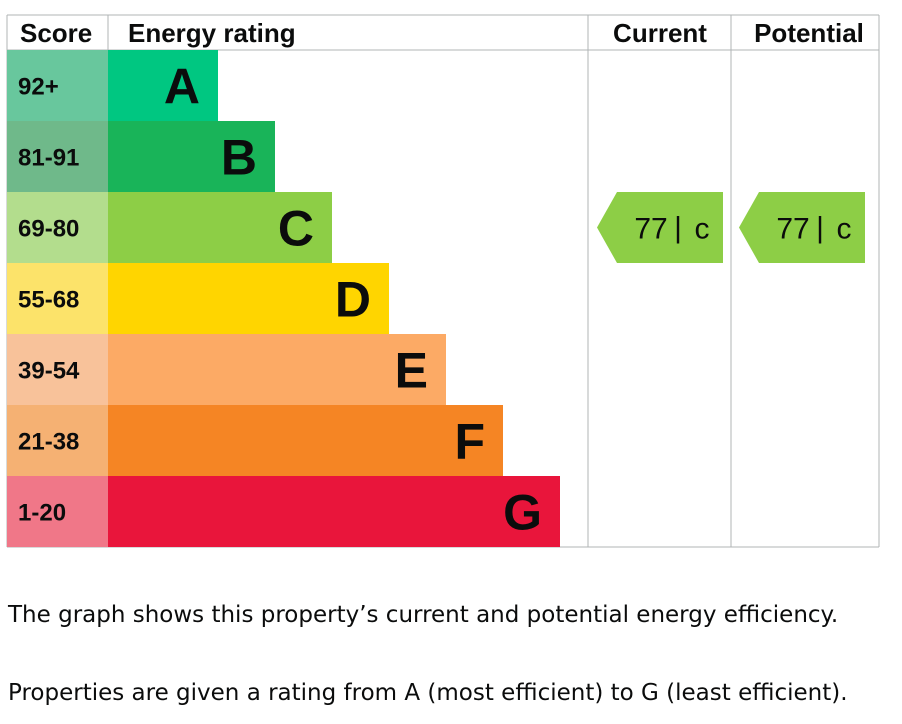 Image resolution: width=902 pixels, height=724 pixels. I want to click on score-cell-b, so click(57, 156).